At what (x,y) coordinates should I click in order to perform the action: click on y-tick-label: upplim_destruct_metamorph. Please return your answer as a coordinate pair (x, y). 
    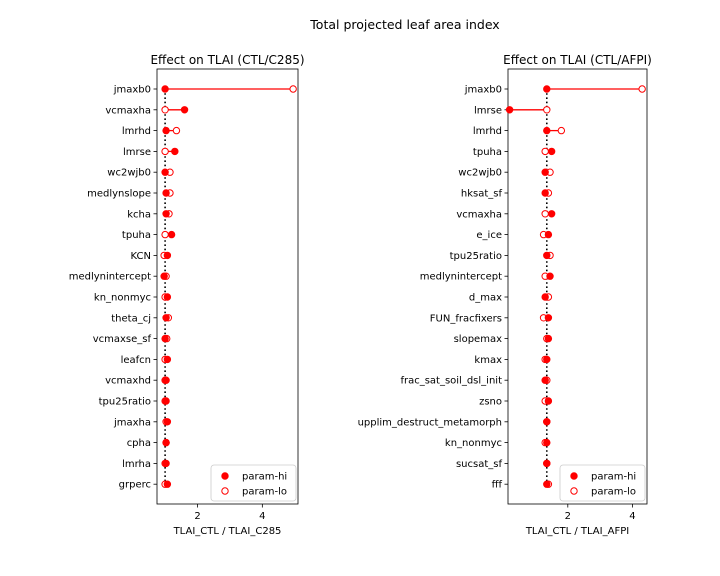
    Looking at the image, I should click on (430, 422).